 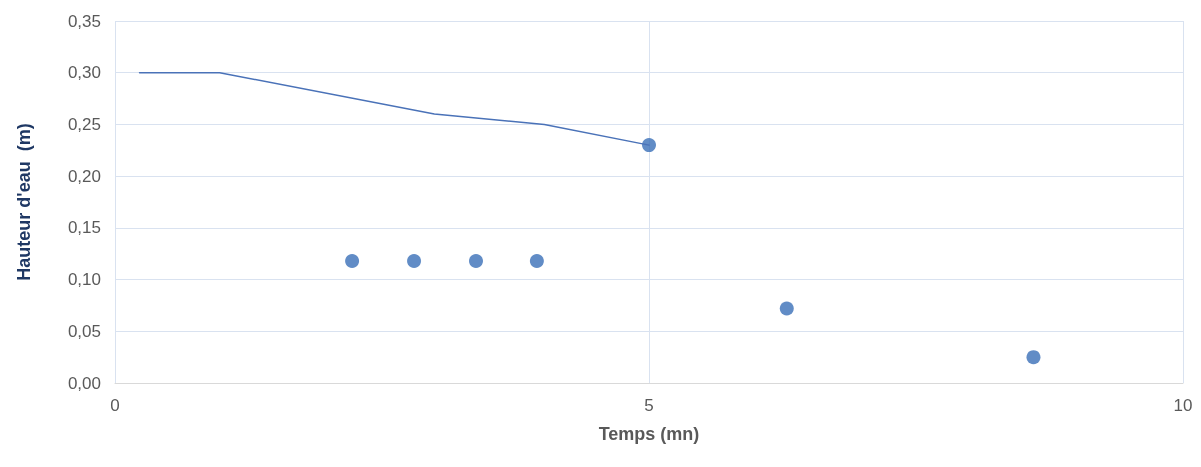 What do you see at coordinates (84, 228) in the screenshot?
I see `y-tick-label: 0,15` at bounding box center [84, 228].